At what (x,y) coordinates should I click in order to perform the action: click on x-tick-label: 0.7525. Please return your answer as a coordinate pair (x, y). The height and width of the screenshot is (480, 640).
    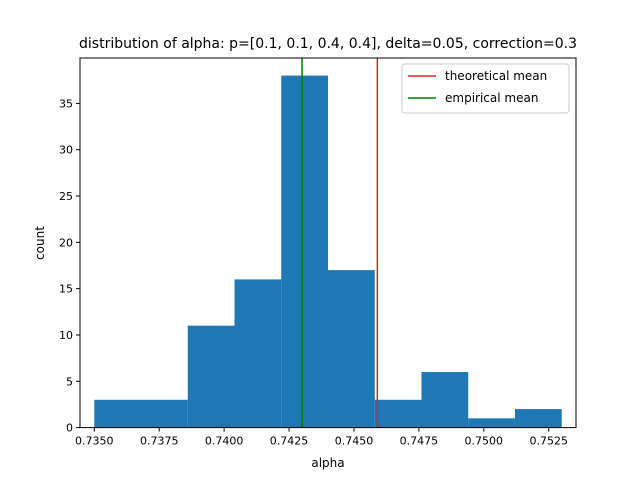
    Looking at the image, I should click on (548, 441).